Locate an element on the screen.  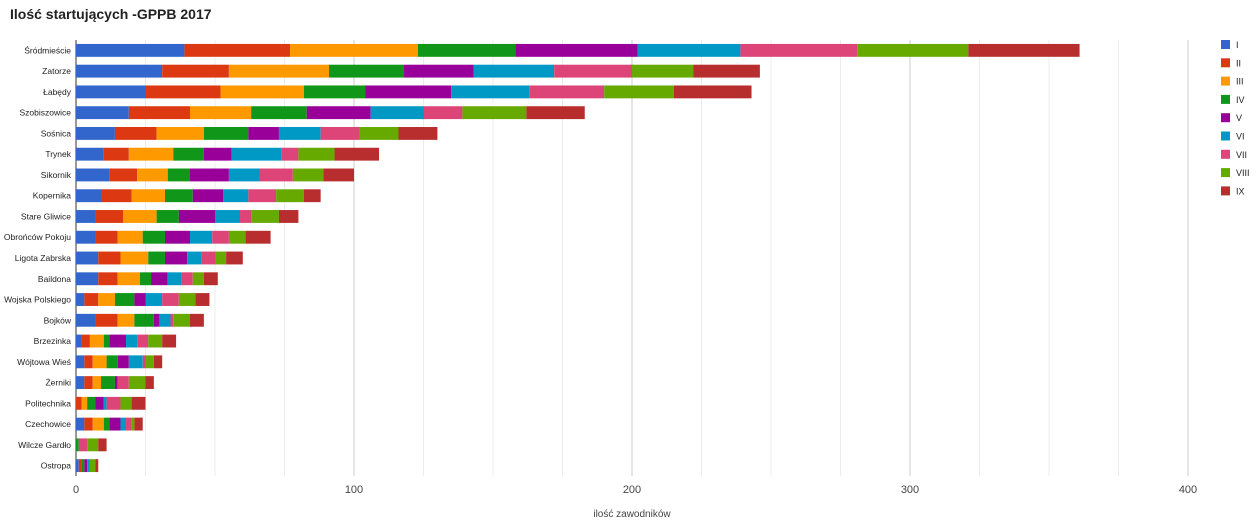
x-axis-title: ilość zawodników is located at coordinates (632, 514).